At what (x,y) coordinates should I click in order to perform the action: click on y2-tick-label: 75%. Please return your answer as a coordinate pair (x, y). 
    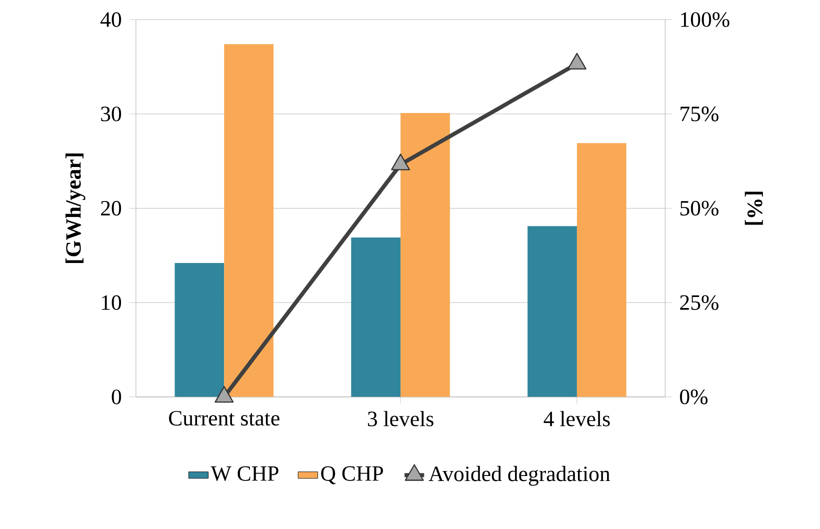
    Looking at the image, I should click on (699, 114).